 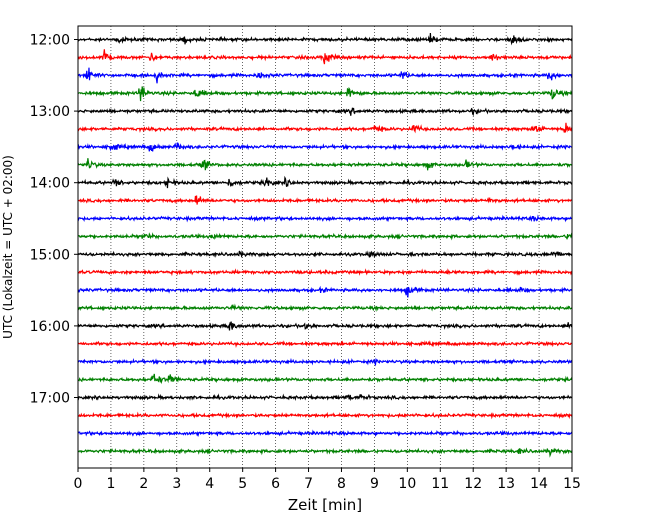 I want to click on x-tick-label-11: 11, so click(x=440, y=484).